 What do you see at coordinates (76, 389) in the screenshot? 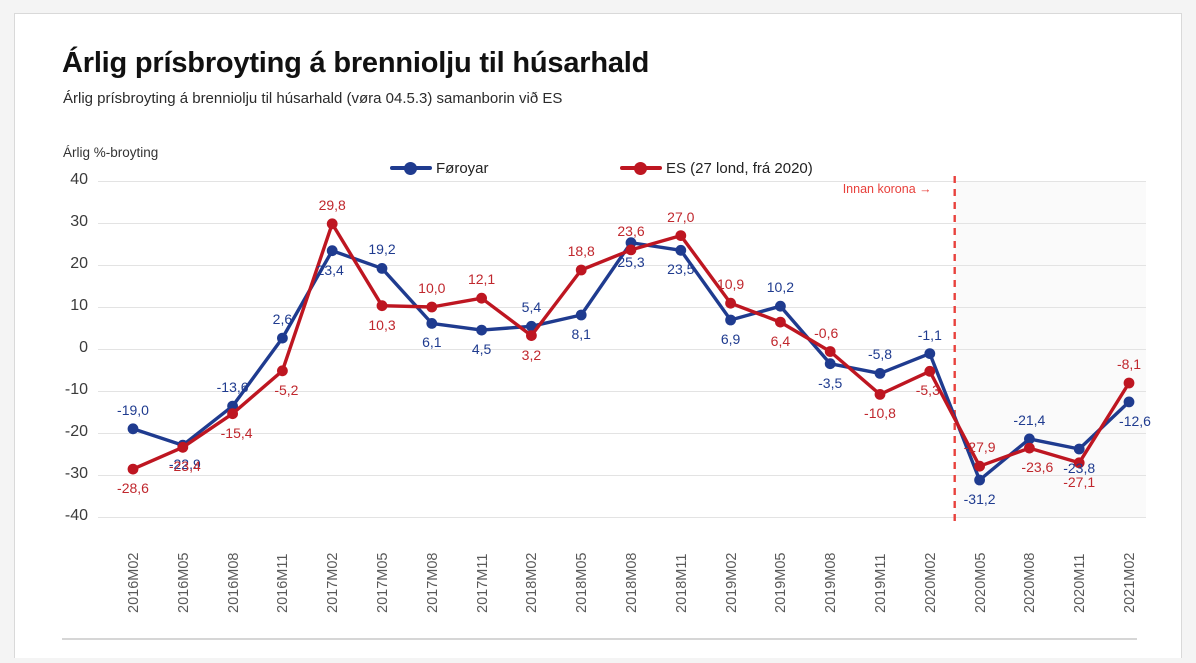
I see `y-axis-tick-label: -10` at bounding box center [76, 389].